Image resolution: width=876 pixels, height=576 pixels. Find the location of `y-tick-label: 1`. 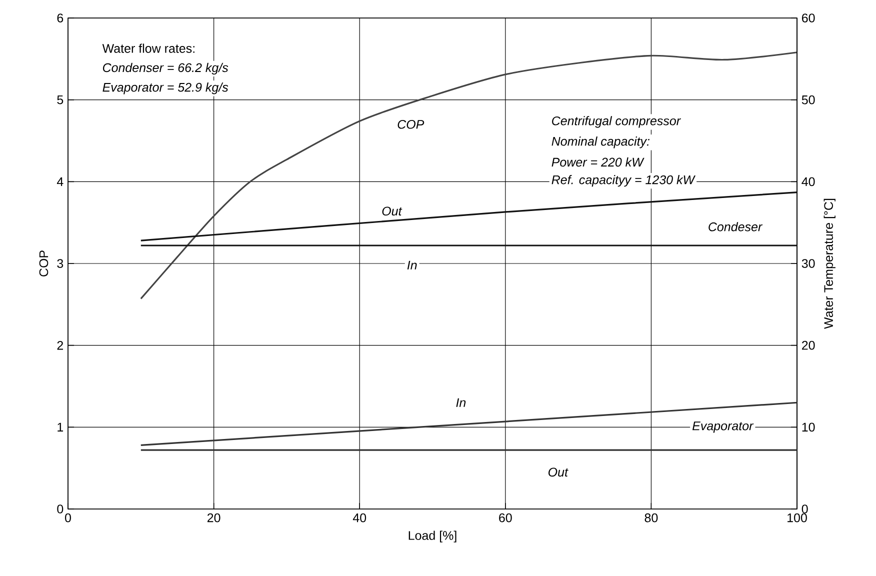

y-tick-label: 1 is located at coordinates (61, 427).